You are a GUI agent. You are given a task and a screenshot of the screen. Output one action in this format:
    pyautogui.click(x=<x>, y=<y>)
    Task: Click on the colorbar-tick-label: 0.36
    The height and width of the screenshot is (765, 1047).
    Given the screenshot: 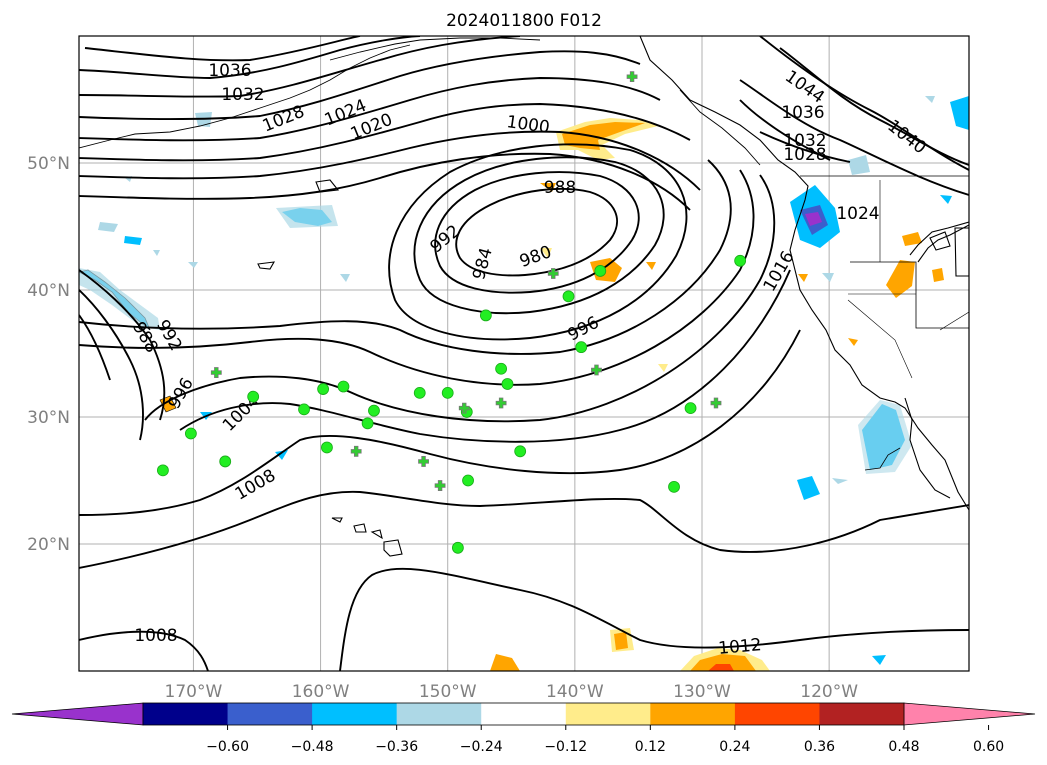 What is the action you would take?
    pyautogui.click(x=819, y=747)
    